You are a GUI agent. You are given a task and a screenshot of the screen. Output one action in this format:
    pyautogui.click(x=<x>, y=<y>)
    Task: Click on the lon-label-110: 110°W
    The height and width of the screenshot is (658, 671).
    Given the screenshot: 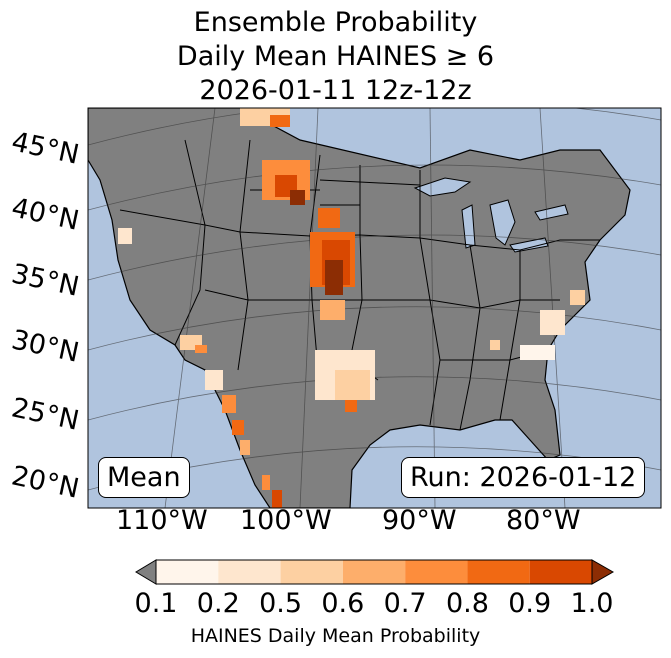 What is the action you would take?
    pyautogui.click(x=162, y=520)
    